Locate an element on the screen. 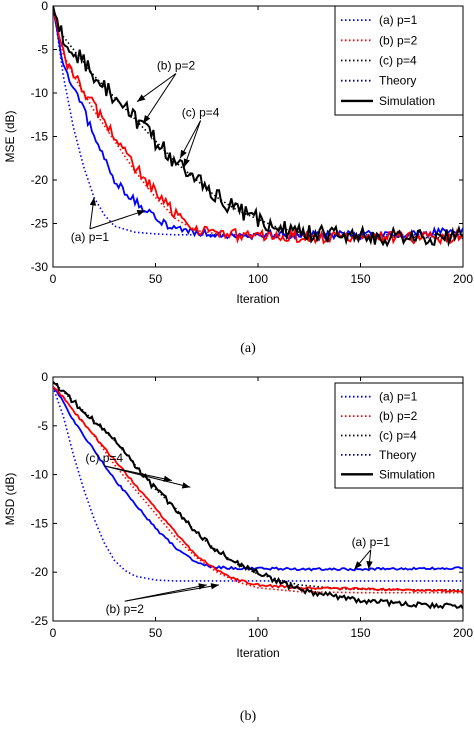 The image size is (474, 733). y-axis-label: MSD (dB) is located at coordinates (10, 499).